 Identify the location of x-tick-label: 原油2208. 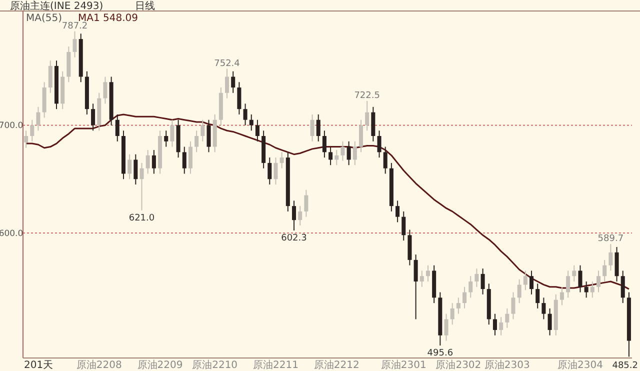
(99, 365).